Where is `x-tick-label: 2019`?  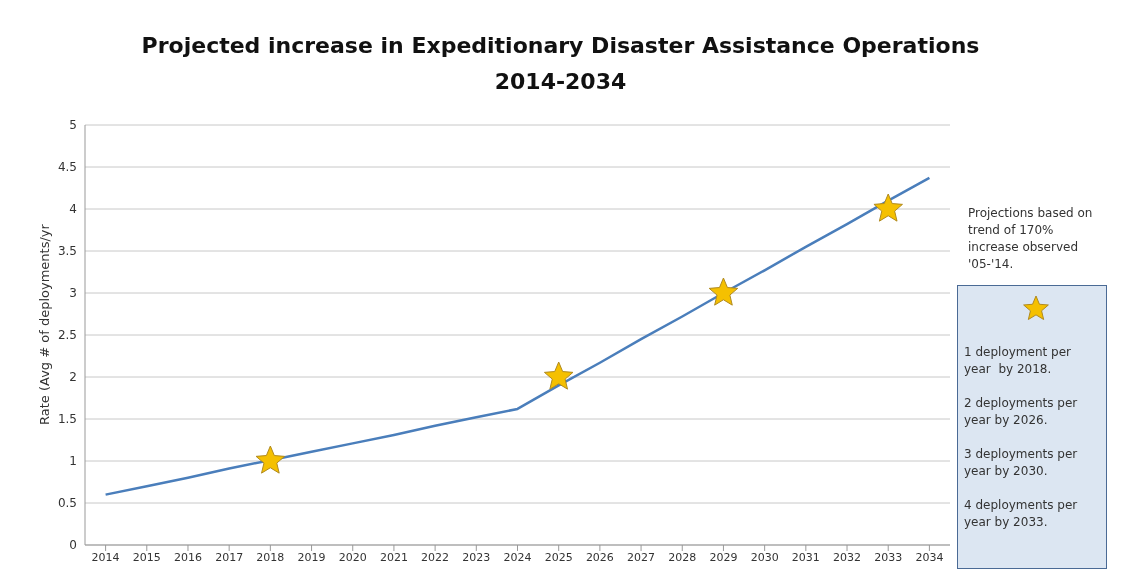 x-tick-label: 2019 is located at coordinates (311, 557).